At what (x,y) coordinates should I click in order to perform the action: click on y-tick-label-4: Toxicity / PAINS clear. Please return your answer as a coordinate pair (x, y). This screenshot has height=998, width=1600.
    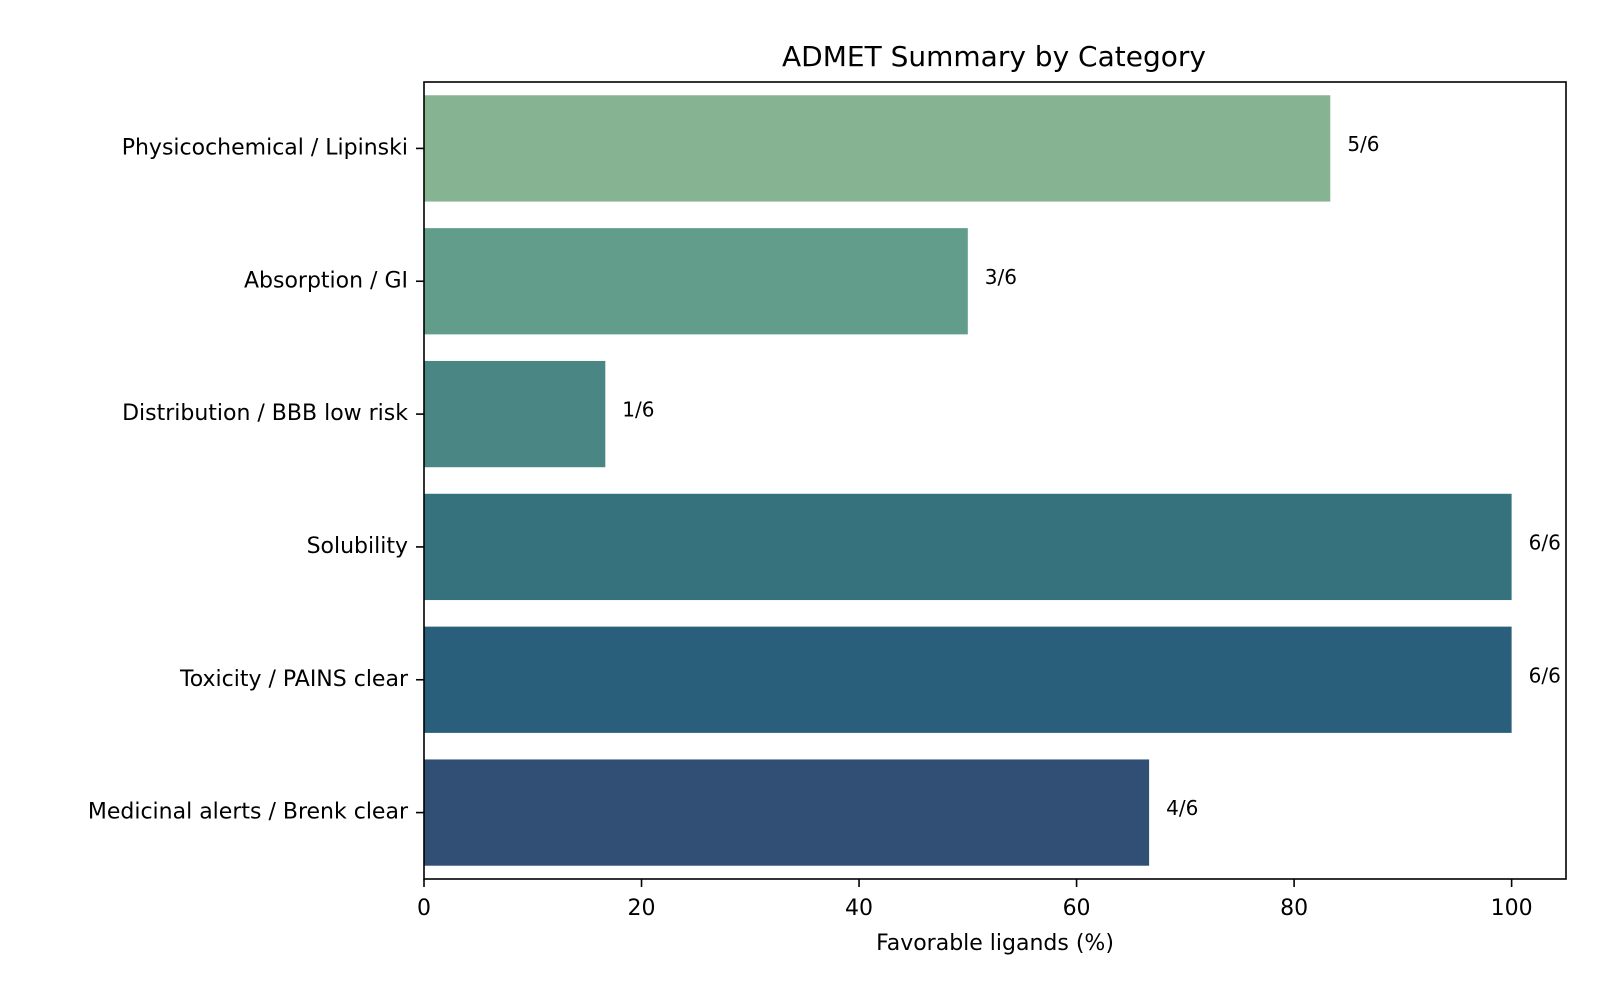
    Looking at the image, I should click on (294, 679).